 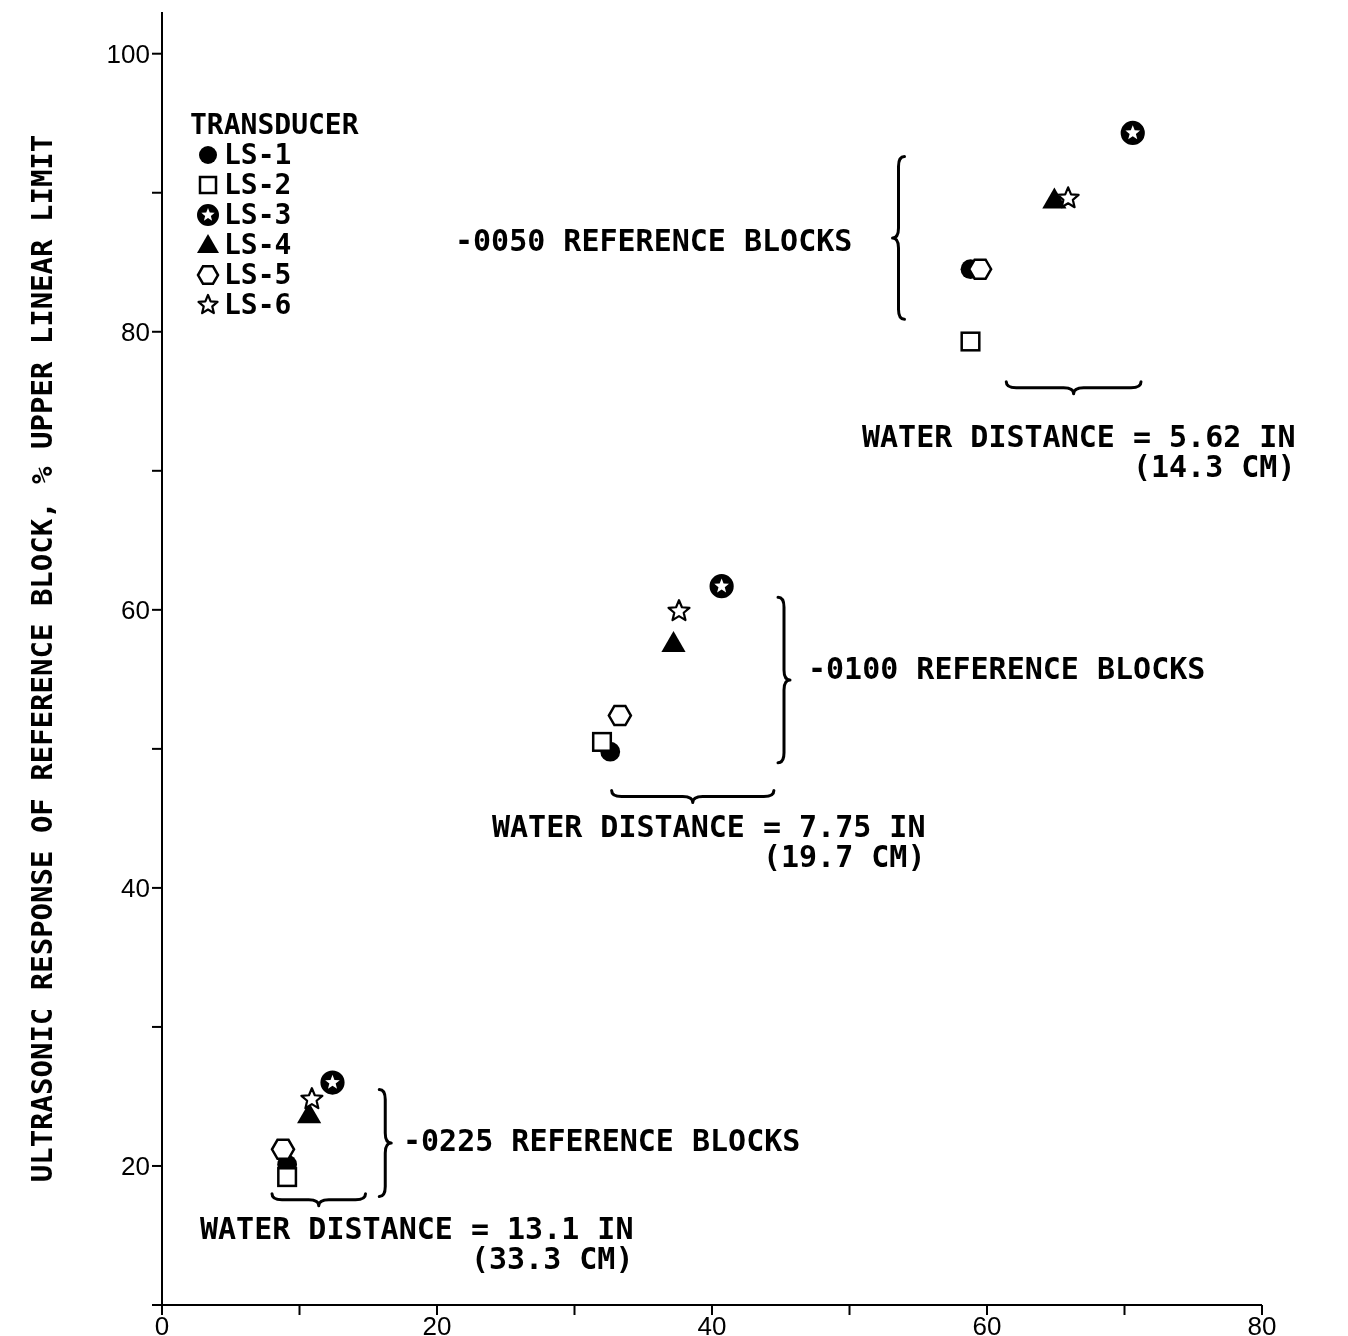 I want to click on x-tick-label: 60, so click(x=987, y=1323).